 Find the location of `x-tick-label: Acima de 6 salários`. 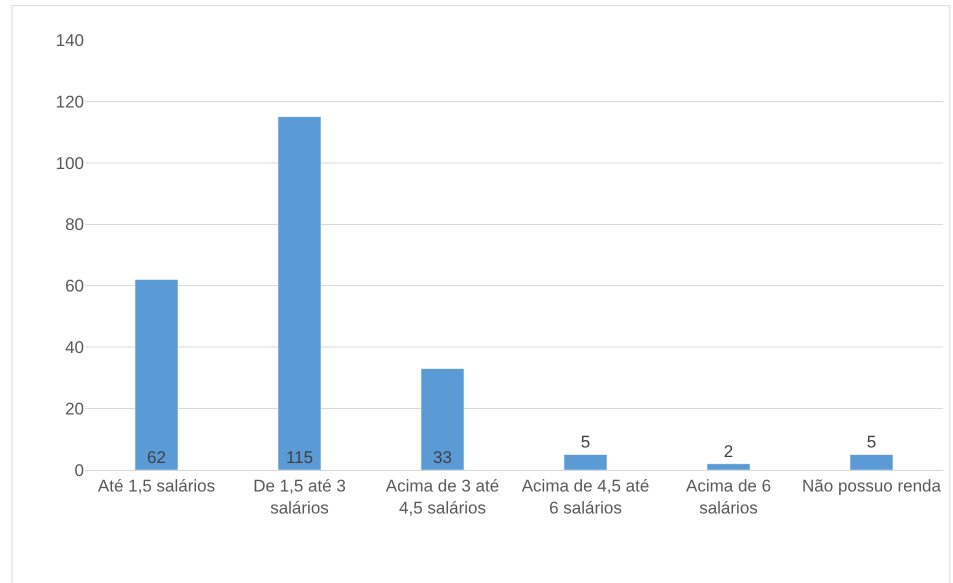

x-tick-label: Acima de 6 salários is located at coordinates (729, 497).